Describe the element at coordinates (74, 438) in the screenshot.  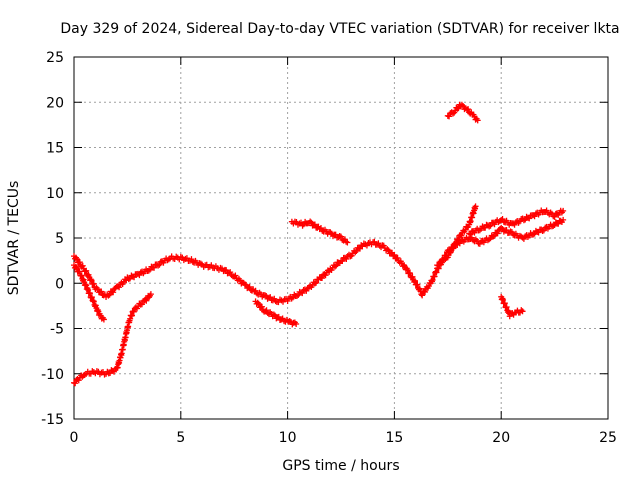
I see `x-tick-label: 0` at that location.